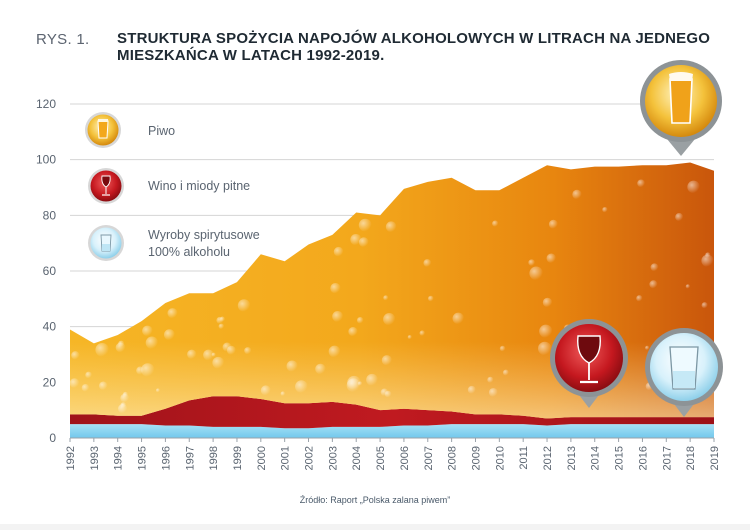 The image size is (750, 532). Describe the element at coordinates (681, 108) in the screenshot. I see `beer-pin-icon` at that location.